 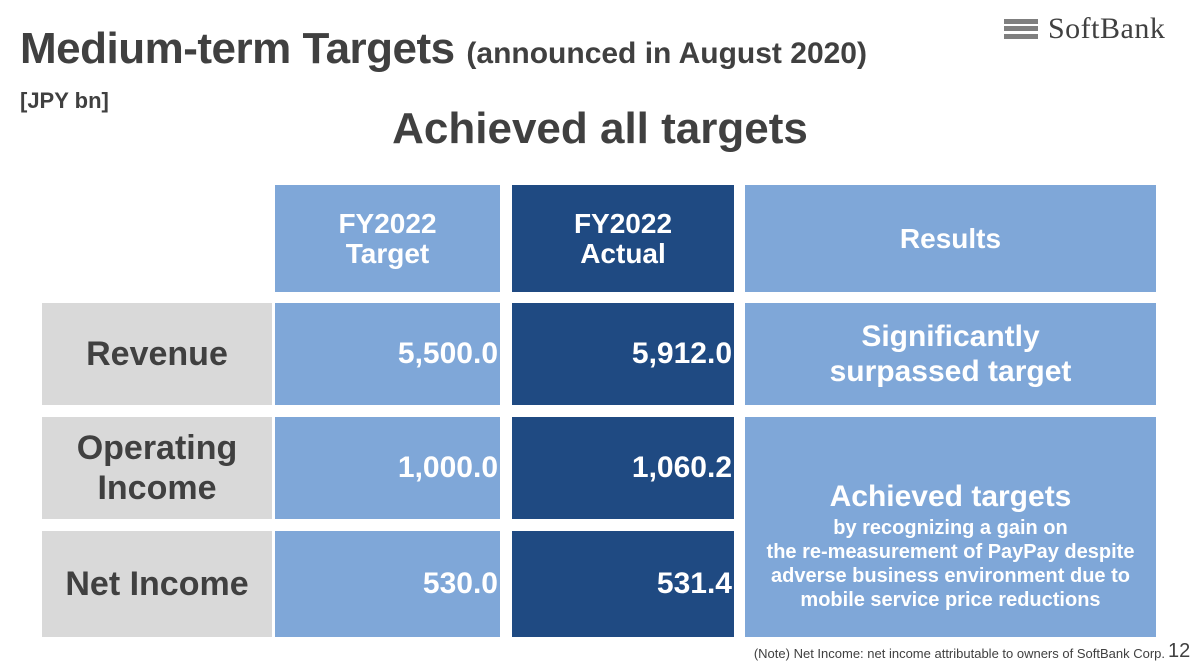 What do you see at coordinates (623, 584) in the screenshot?
I see `net-income-actual: 531.4` at bounding box center [623, 584].